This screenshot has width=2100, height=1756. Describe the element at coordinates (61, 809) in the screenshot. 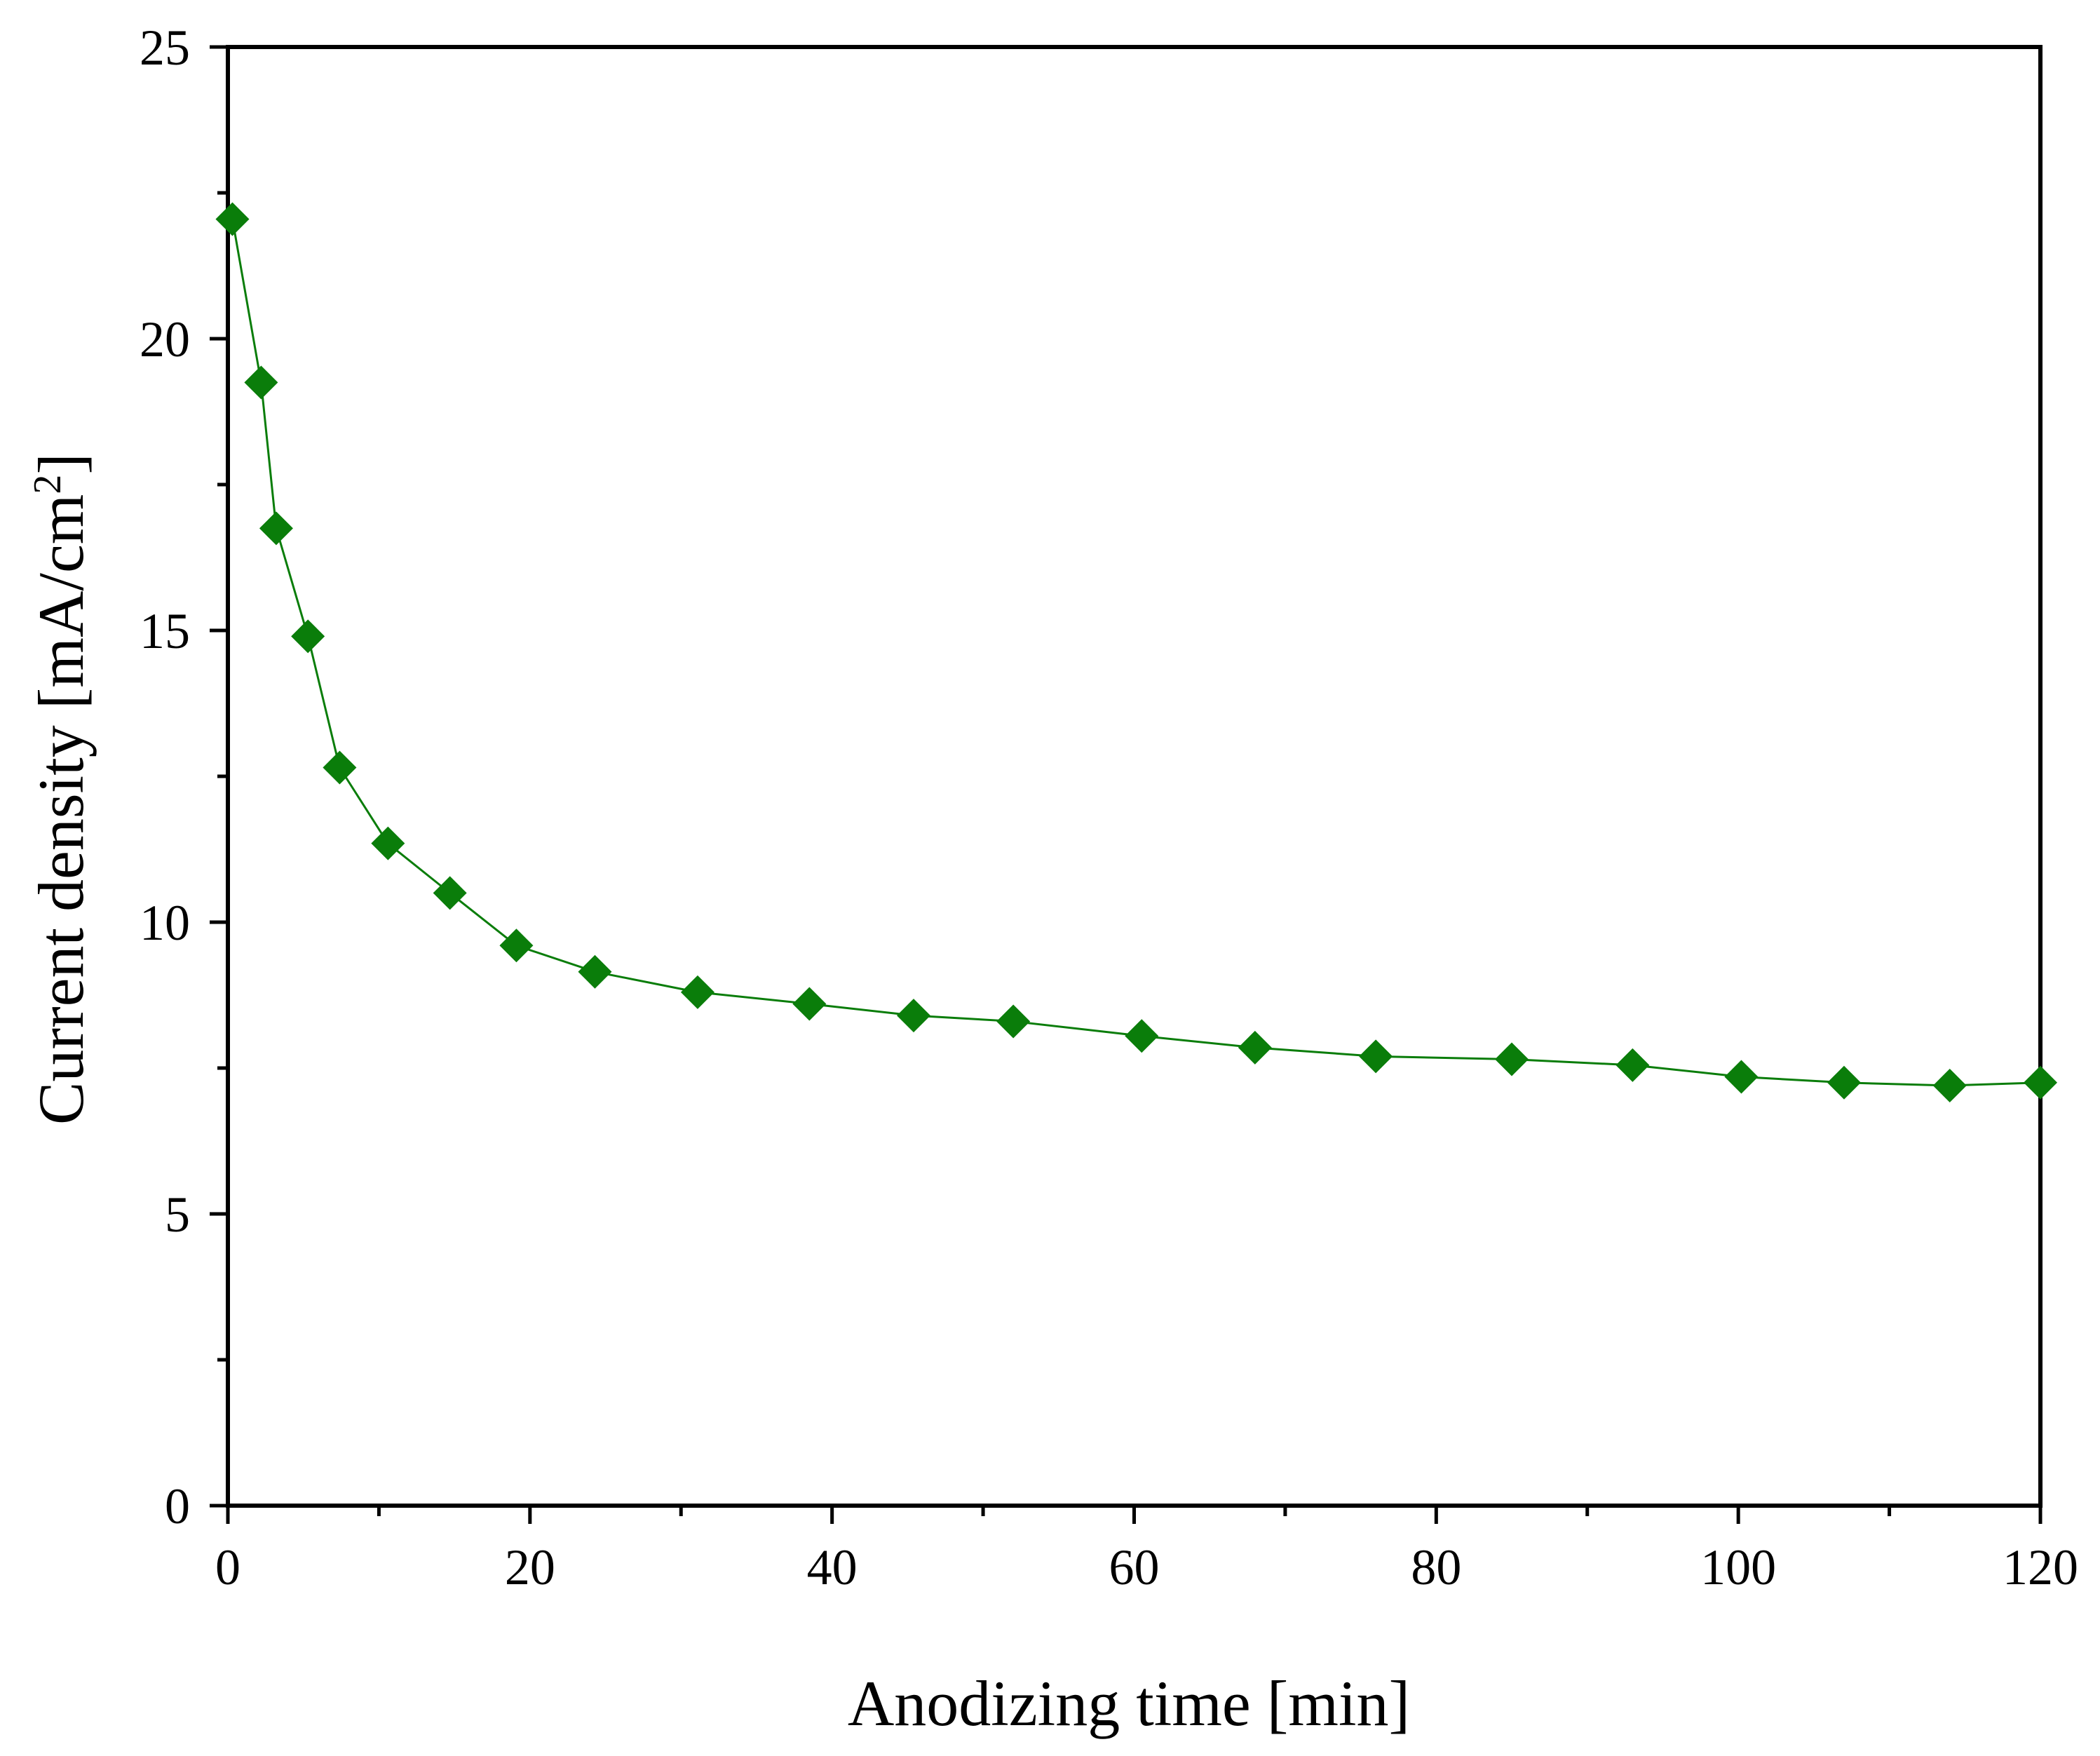

I see `y-axis-title-main: Current density [mA/cm` at that location.